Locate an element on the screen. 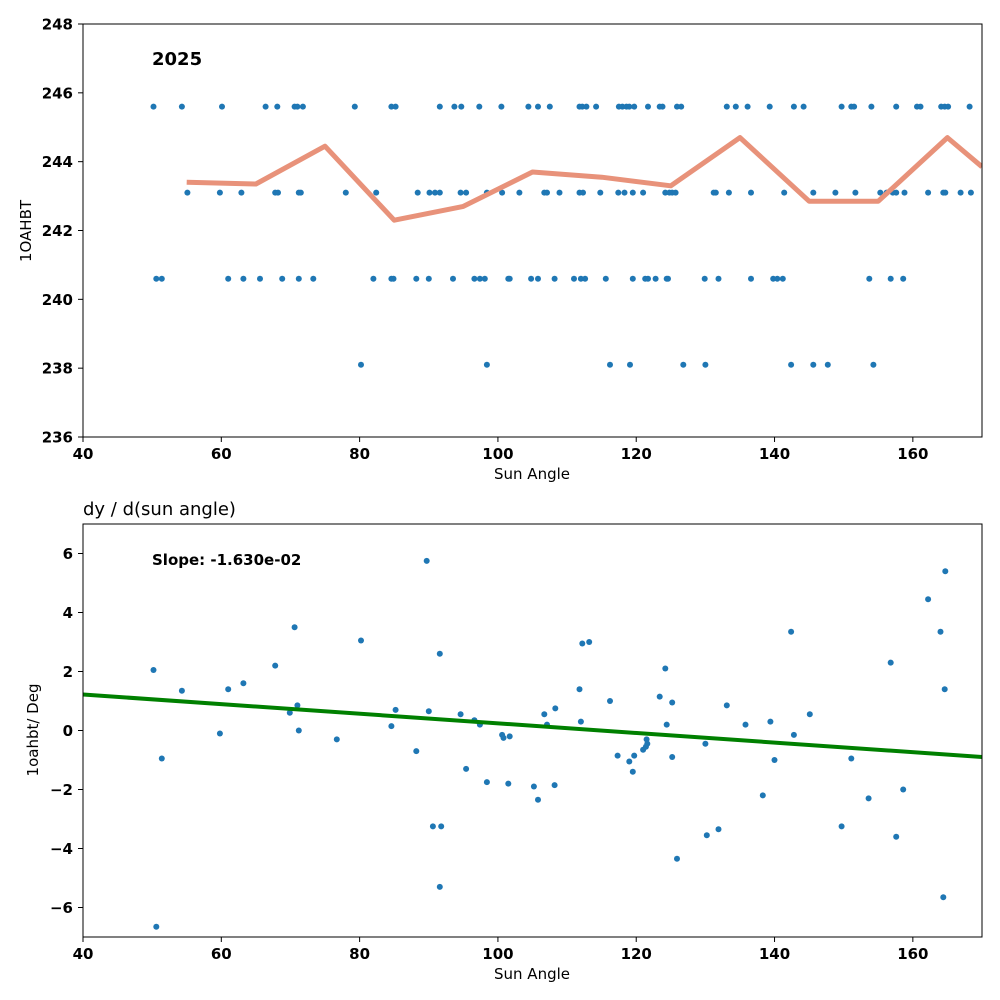 The height and width of the screenshot is (1000, 1000). bottom-panel-x-tick-label: 60 is located at coordinates (221, 954).